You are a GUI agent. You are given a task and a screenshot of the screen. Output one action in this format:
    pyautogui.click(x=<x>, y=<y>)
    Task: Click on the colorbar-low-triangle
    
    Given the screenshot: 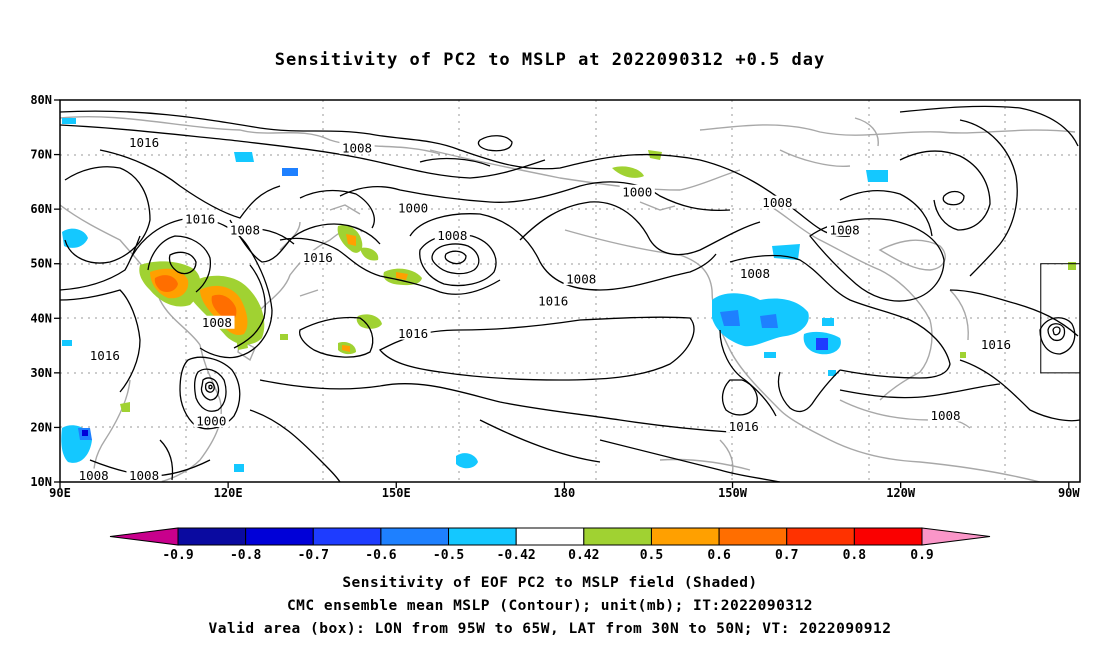 What is the action you would take?
    pyautogui.click(x=144, y=536)
    